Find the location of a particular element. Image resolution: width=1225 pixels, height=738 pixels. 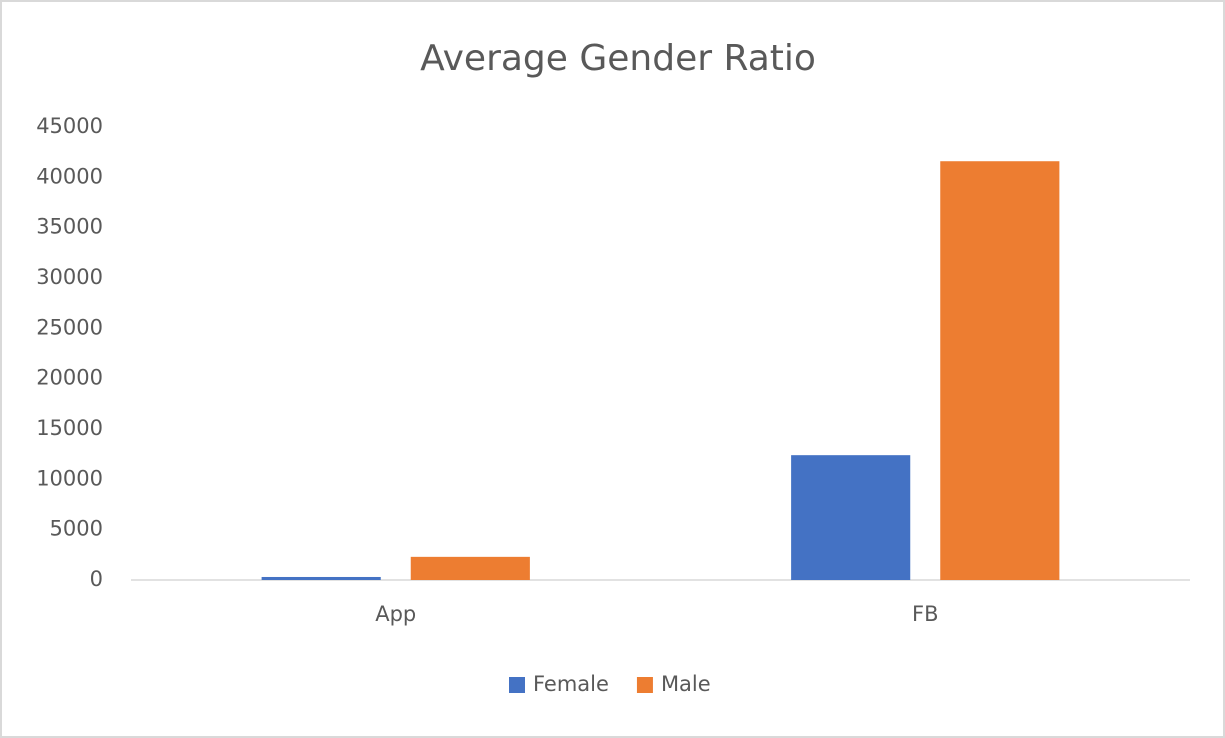

legend-label: Female is located at coordinates (571, 684).